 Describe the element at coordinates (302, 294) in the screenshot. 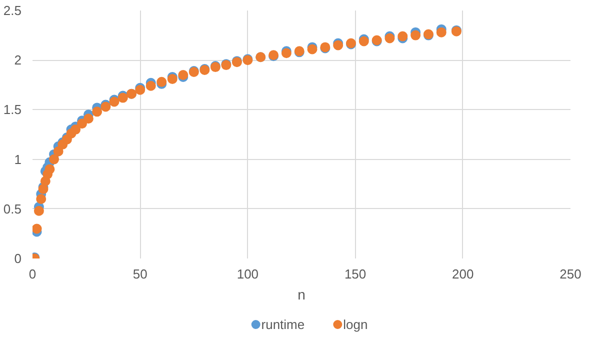

I see `x-axis-title: n` at that location.